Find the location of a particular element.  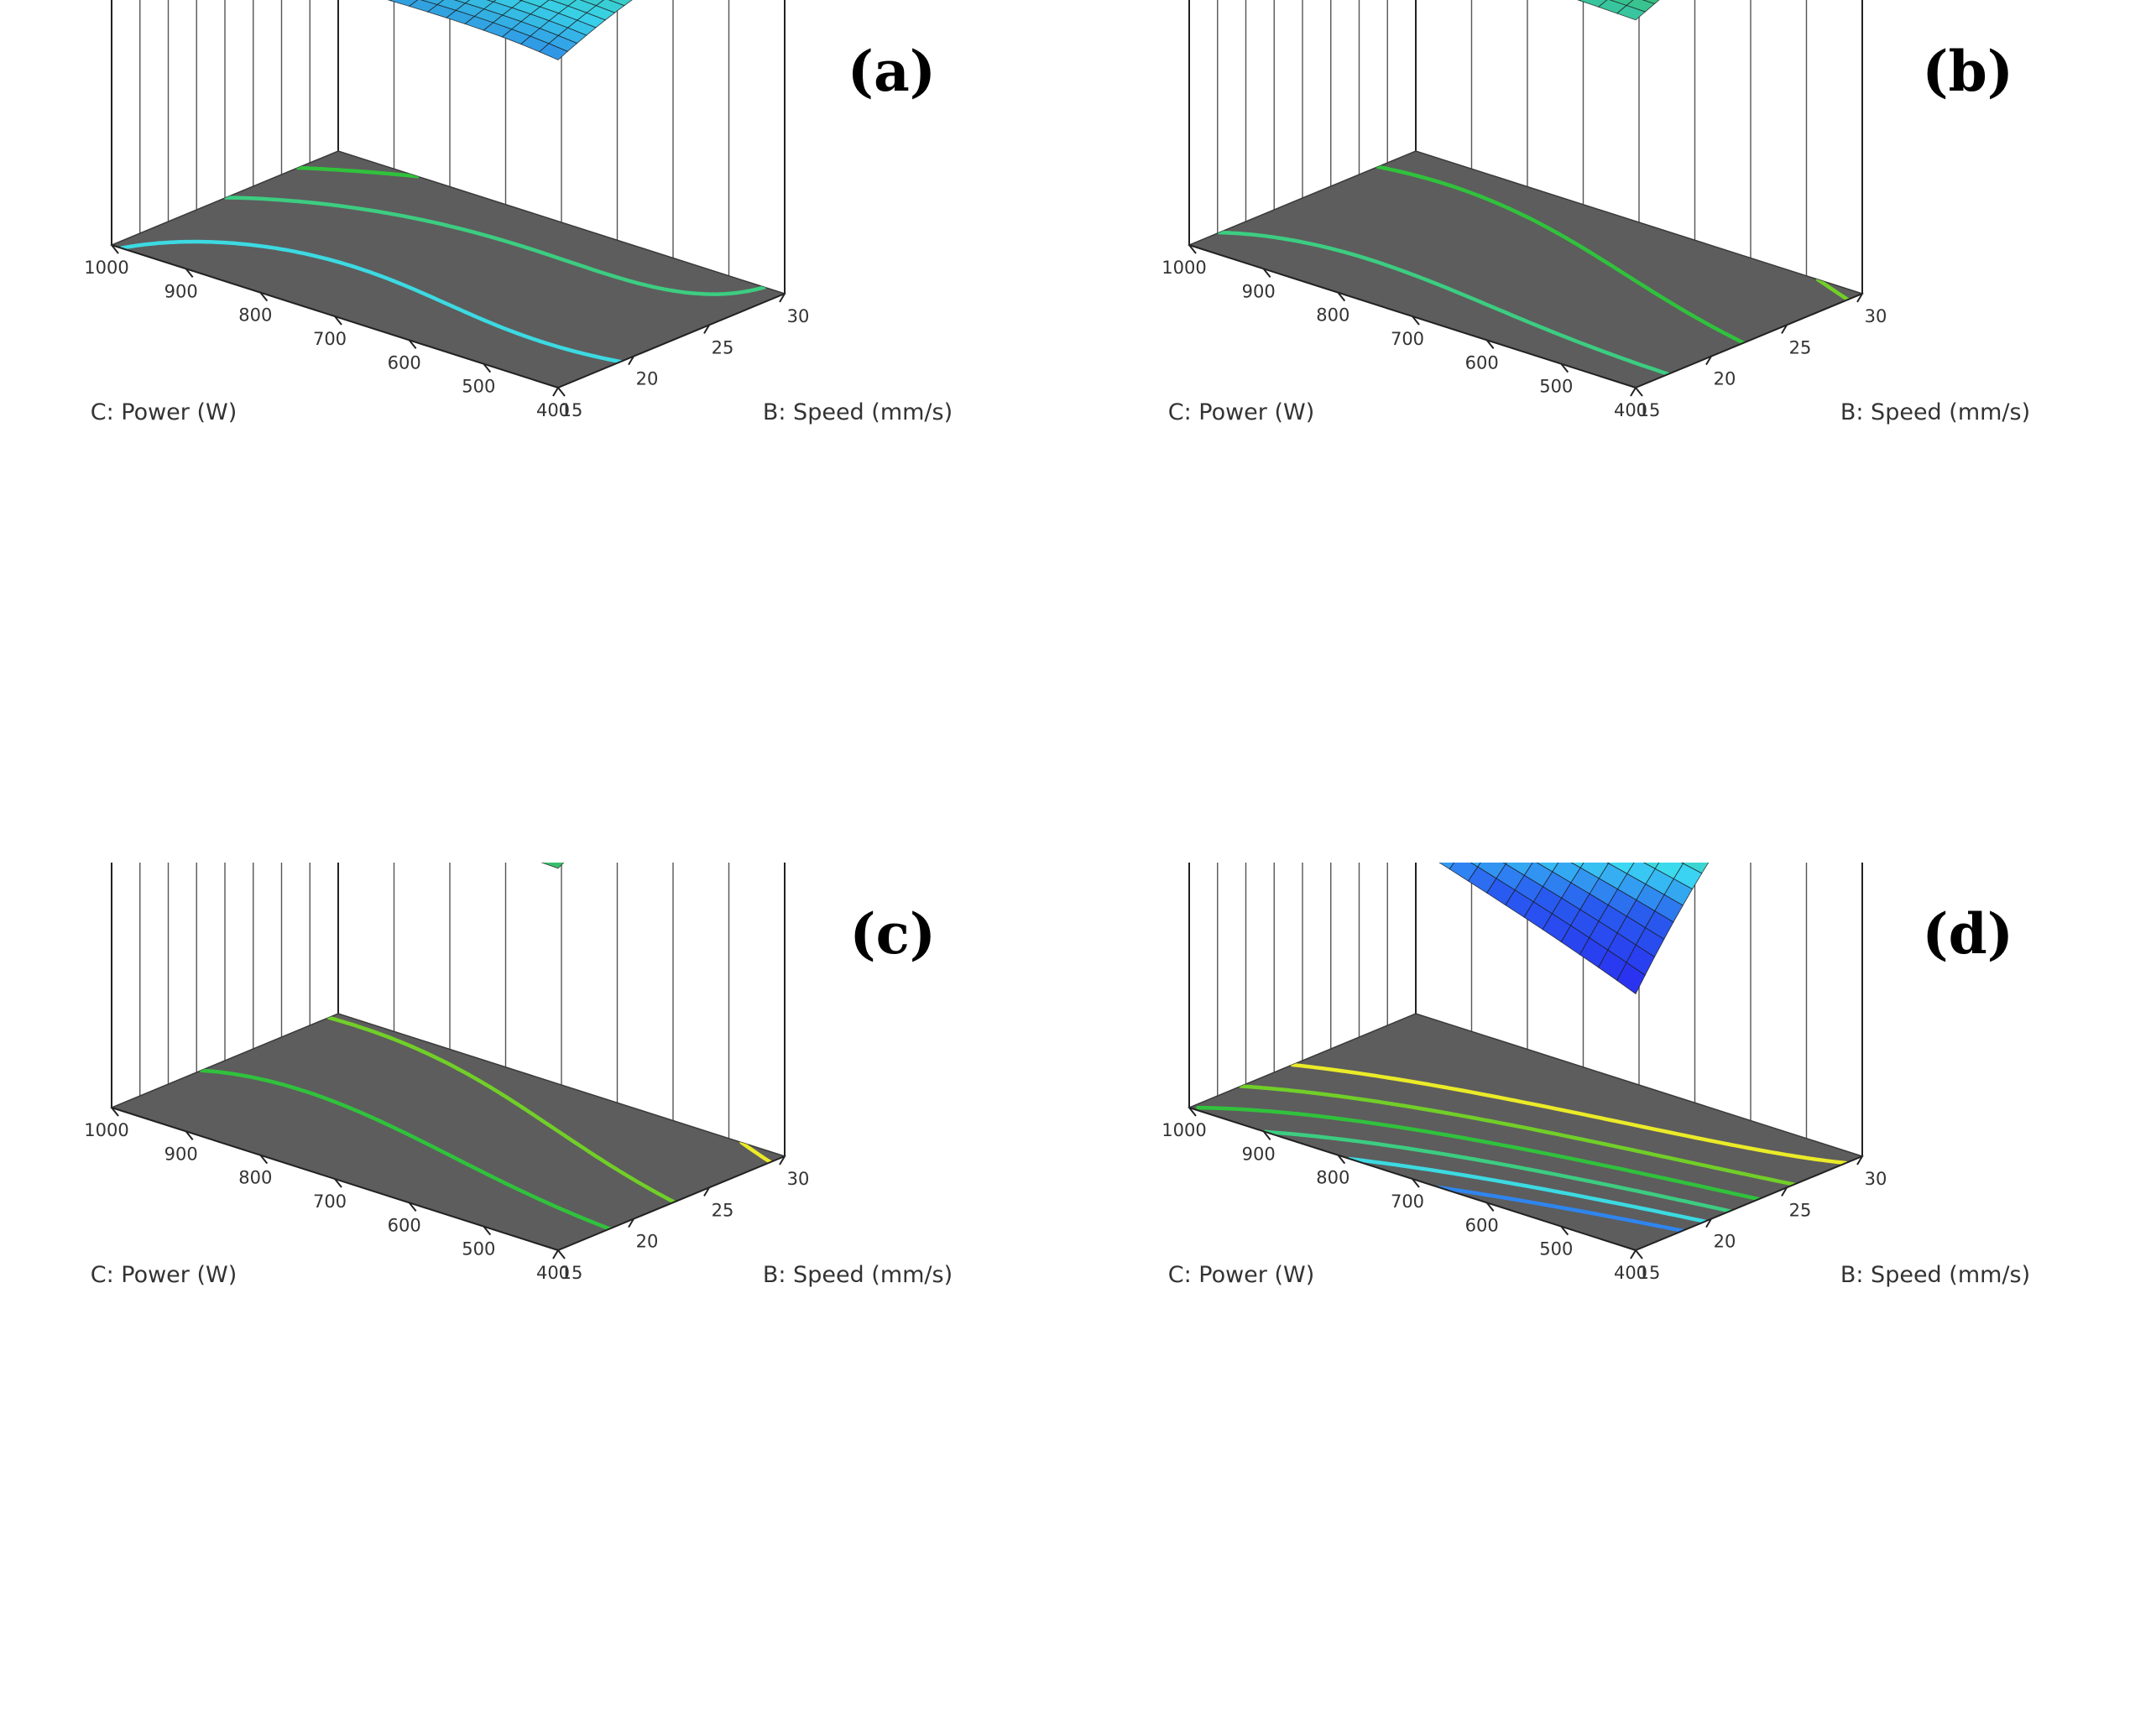

panel-label: (c) is located at coordinates (892, 934).